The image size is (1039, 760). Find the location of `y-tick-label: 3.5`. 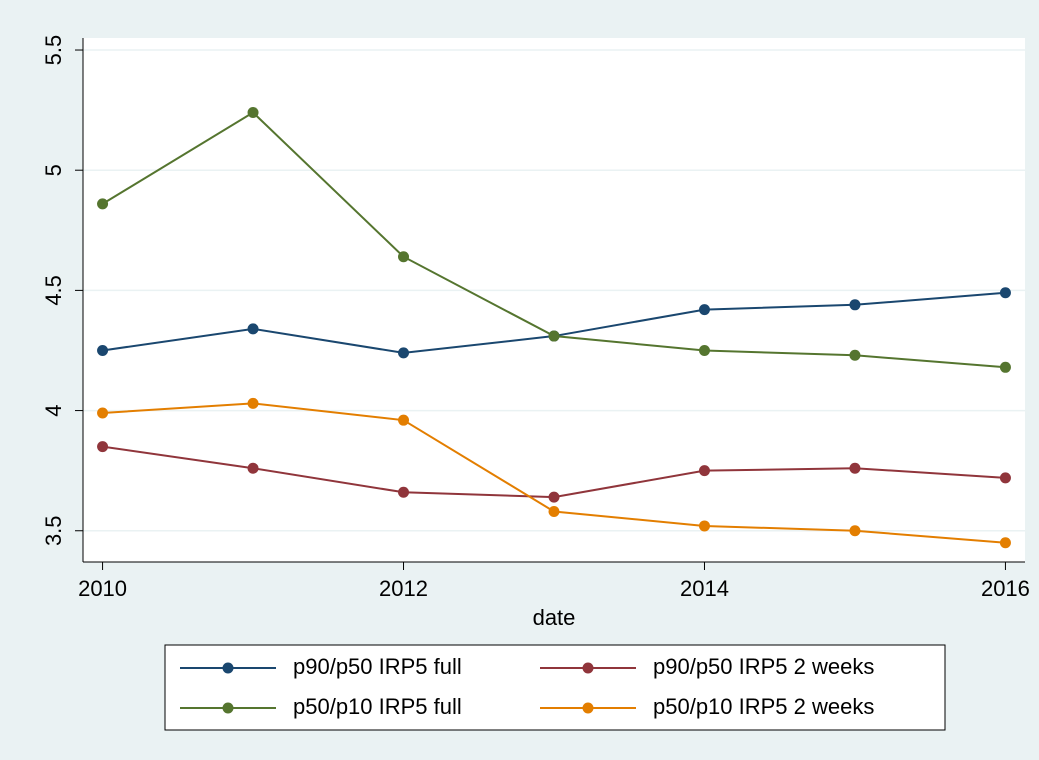

y-tick-label: 3.5 is located at coordinates (53, 530).